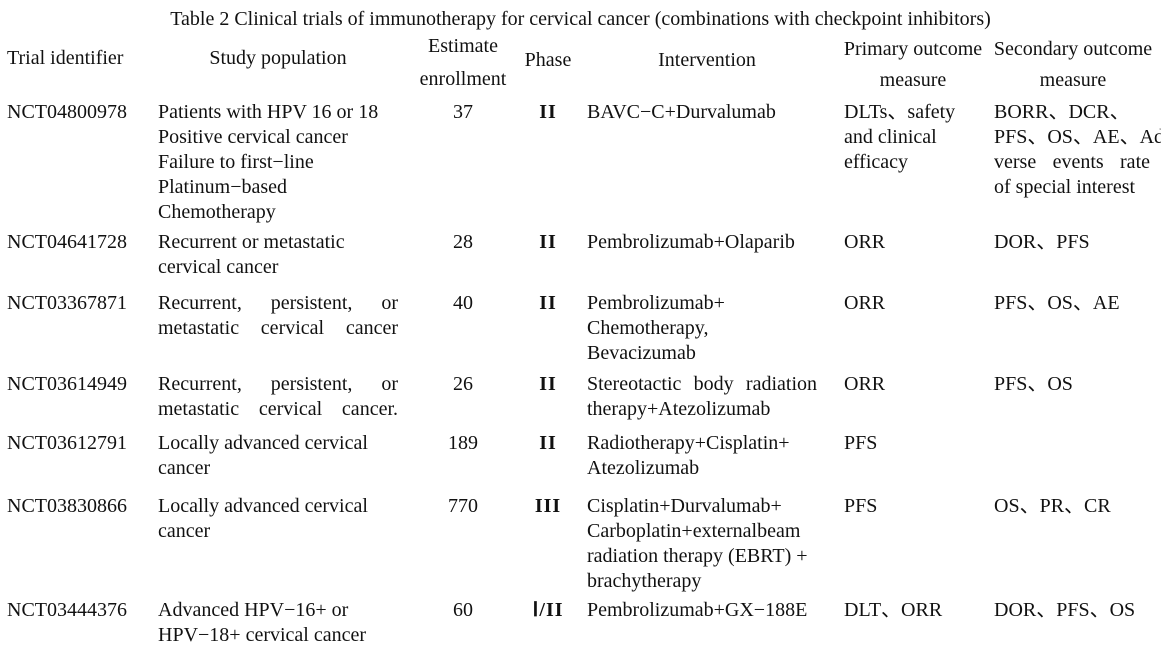 This screenshot has height=665, width=1161. I want to click on intervention-line: Bevacizumab, so click(641, 353).